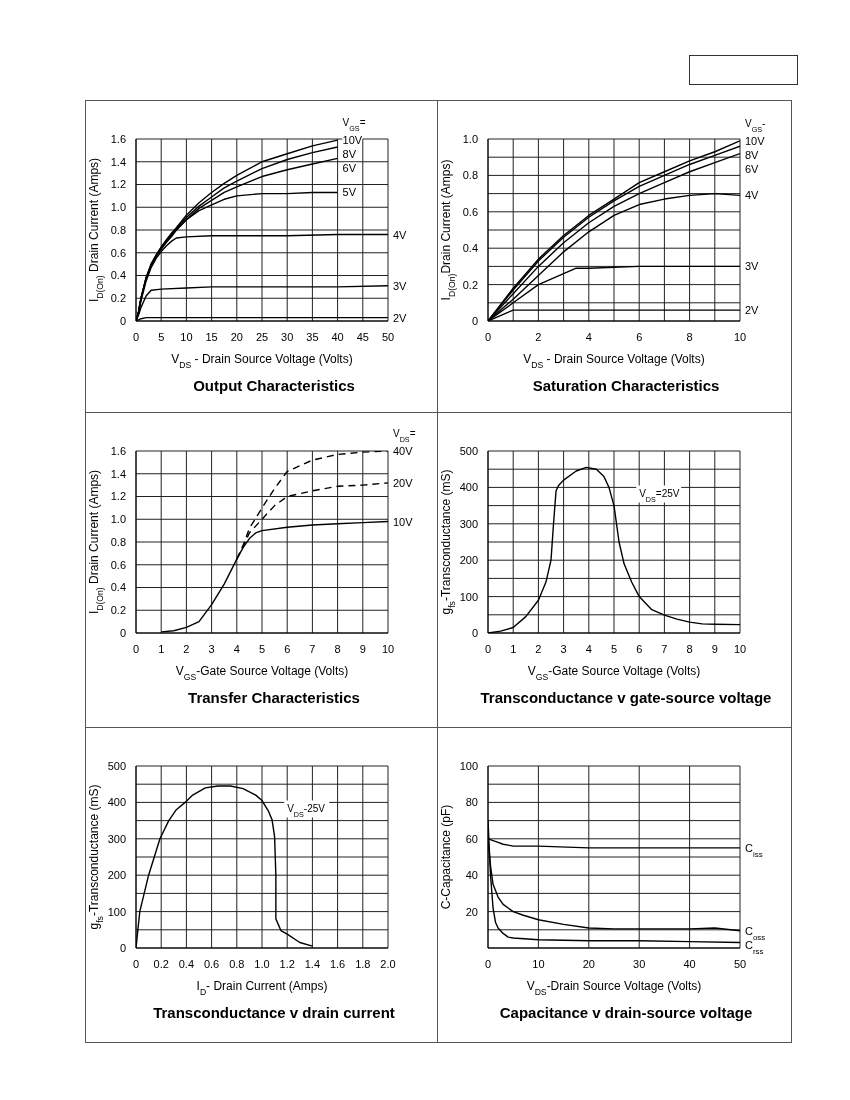  Describe the element at coordinates (161, 963) in the screenshot. I see `x-tick-label: 0.2` at that location.